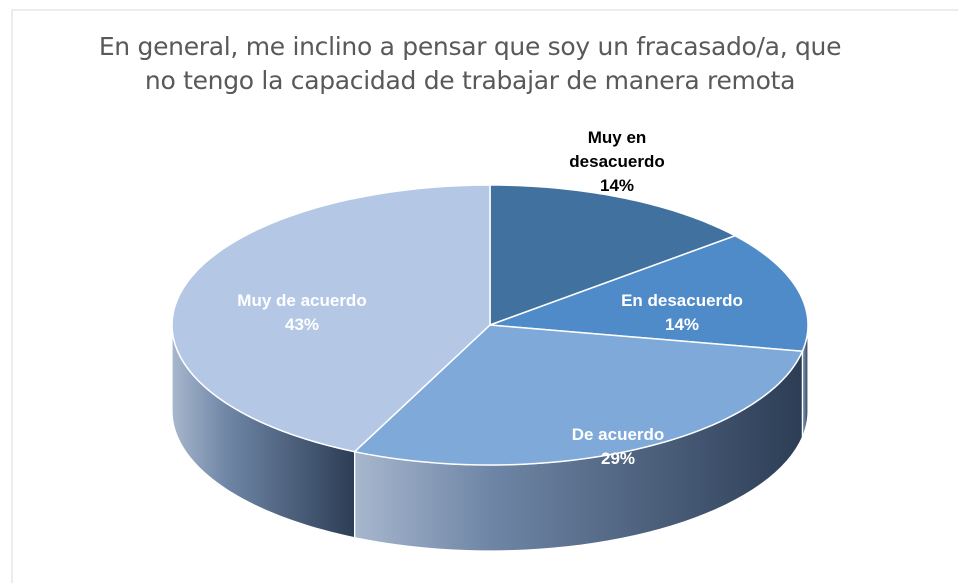  What do you see at coordinates (618, 458) in the screenshot?
I see `slice-percent: 29%` at bounding box center [618, 458].